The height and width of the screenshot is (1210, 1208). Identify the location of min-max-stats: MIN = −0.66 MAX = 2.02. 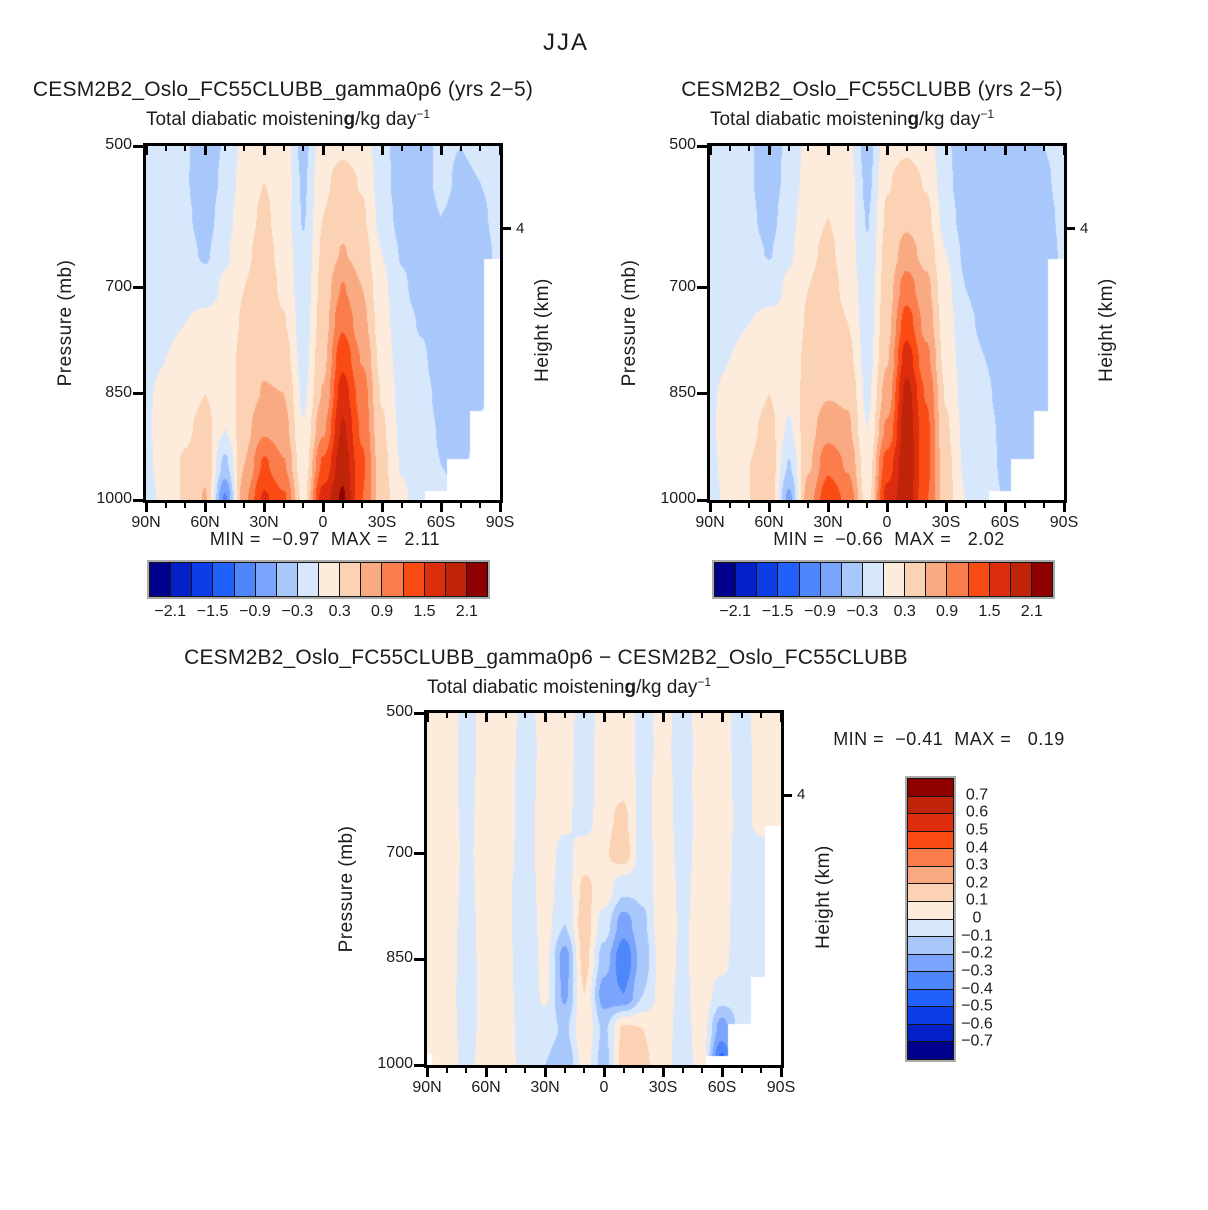
(889, 539).